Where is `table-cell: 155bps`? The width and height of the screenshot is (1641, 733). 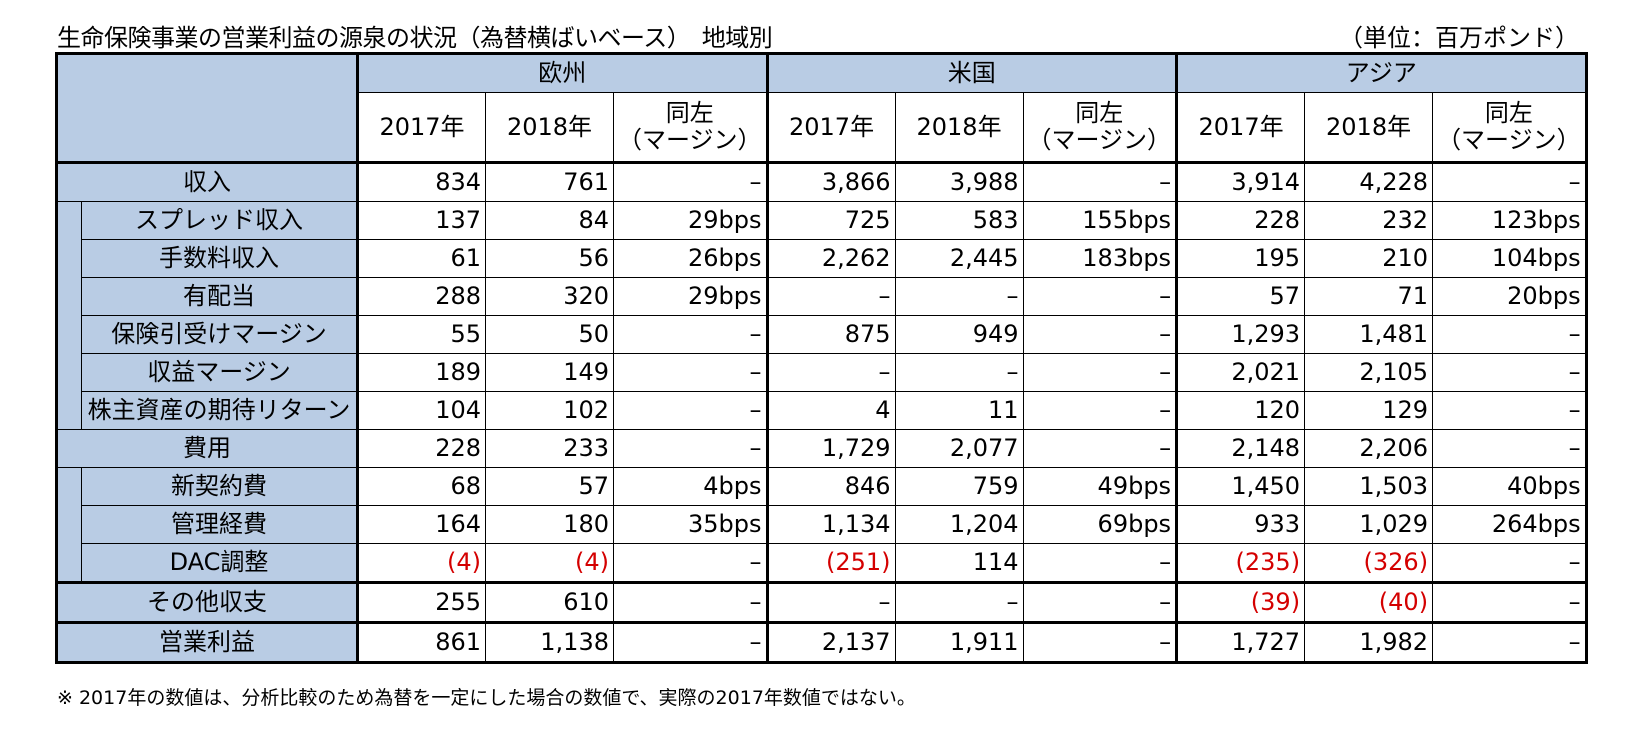 table-cell: 155bps is located at coordinates (1100, 220).